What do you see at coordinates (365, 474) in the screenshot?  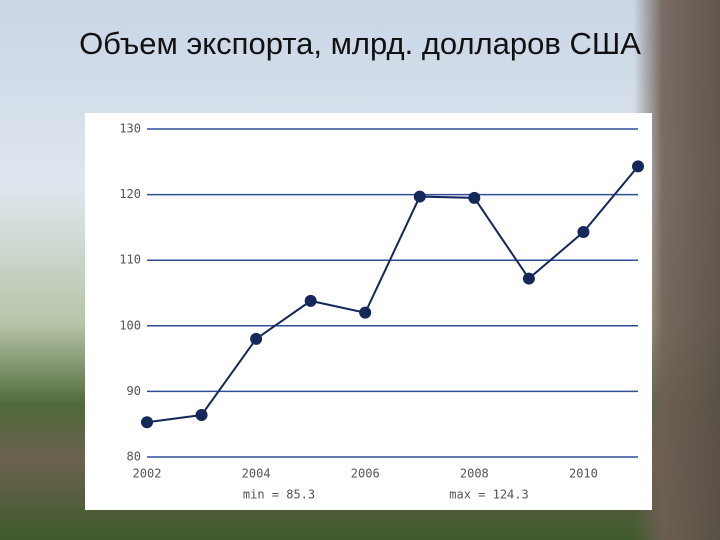 I see `x-tick-label: 2006` at bounding box center [365, 474].